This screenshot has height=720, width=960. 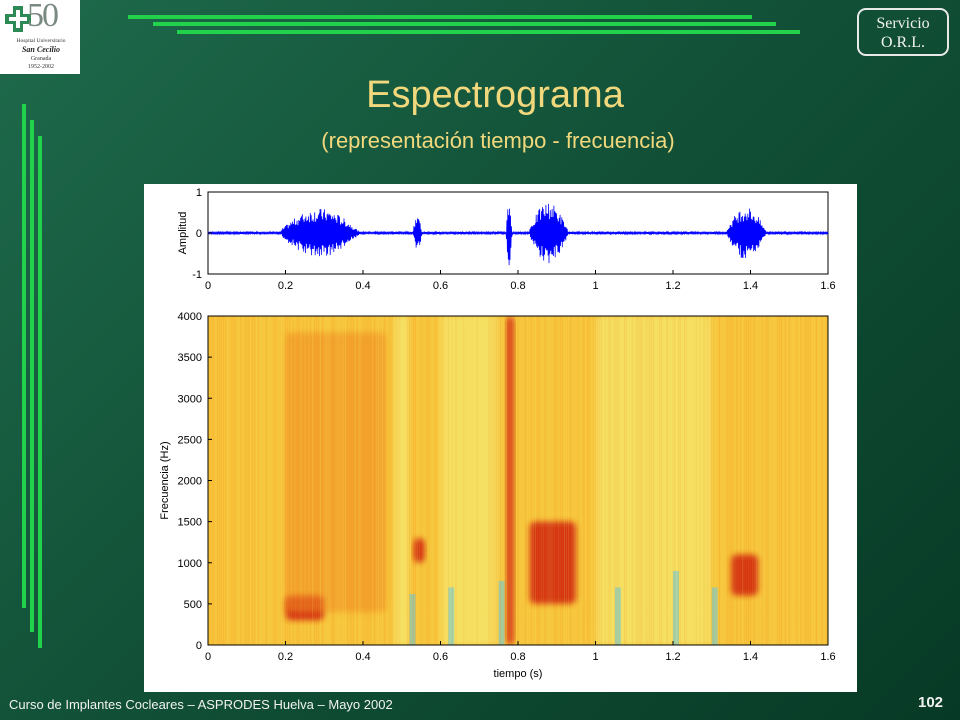 I want to click on spectrogram-xlabel: tiempo (s), so click(x=518, y=674).